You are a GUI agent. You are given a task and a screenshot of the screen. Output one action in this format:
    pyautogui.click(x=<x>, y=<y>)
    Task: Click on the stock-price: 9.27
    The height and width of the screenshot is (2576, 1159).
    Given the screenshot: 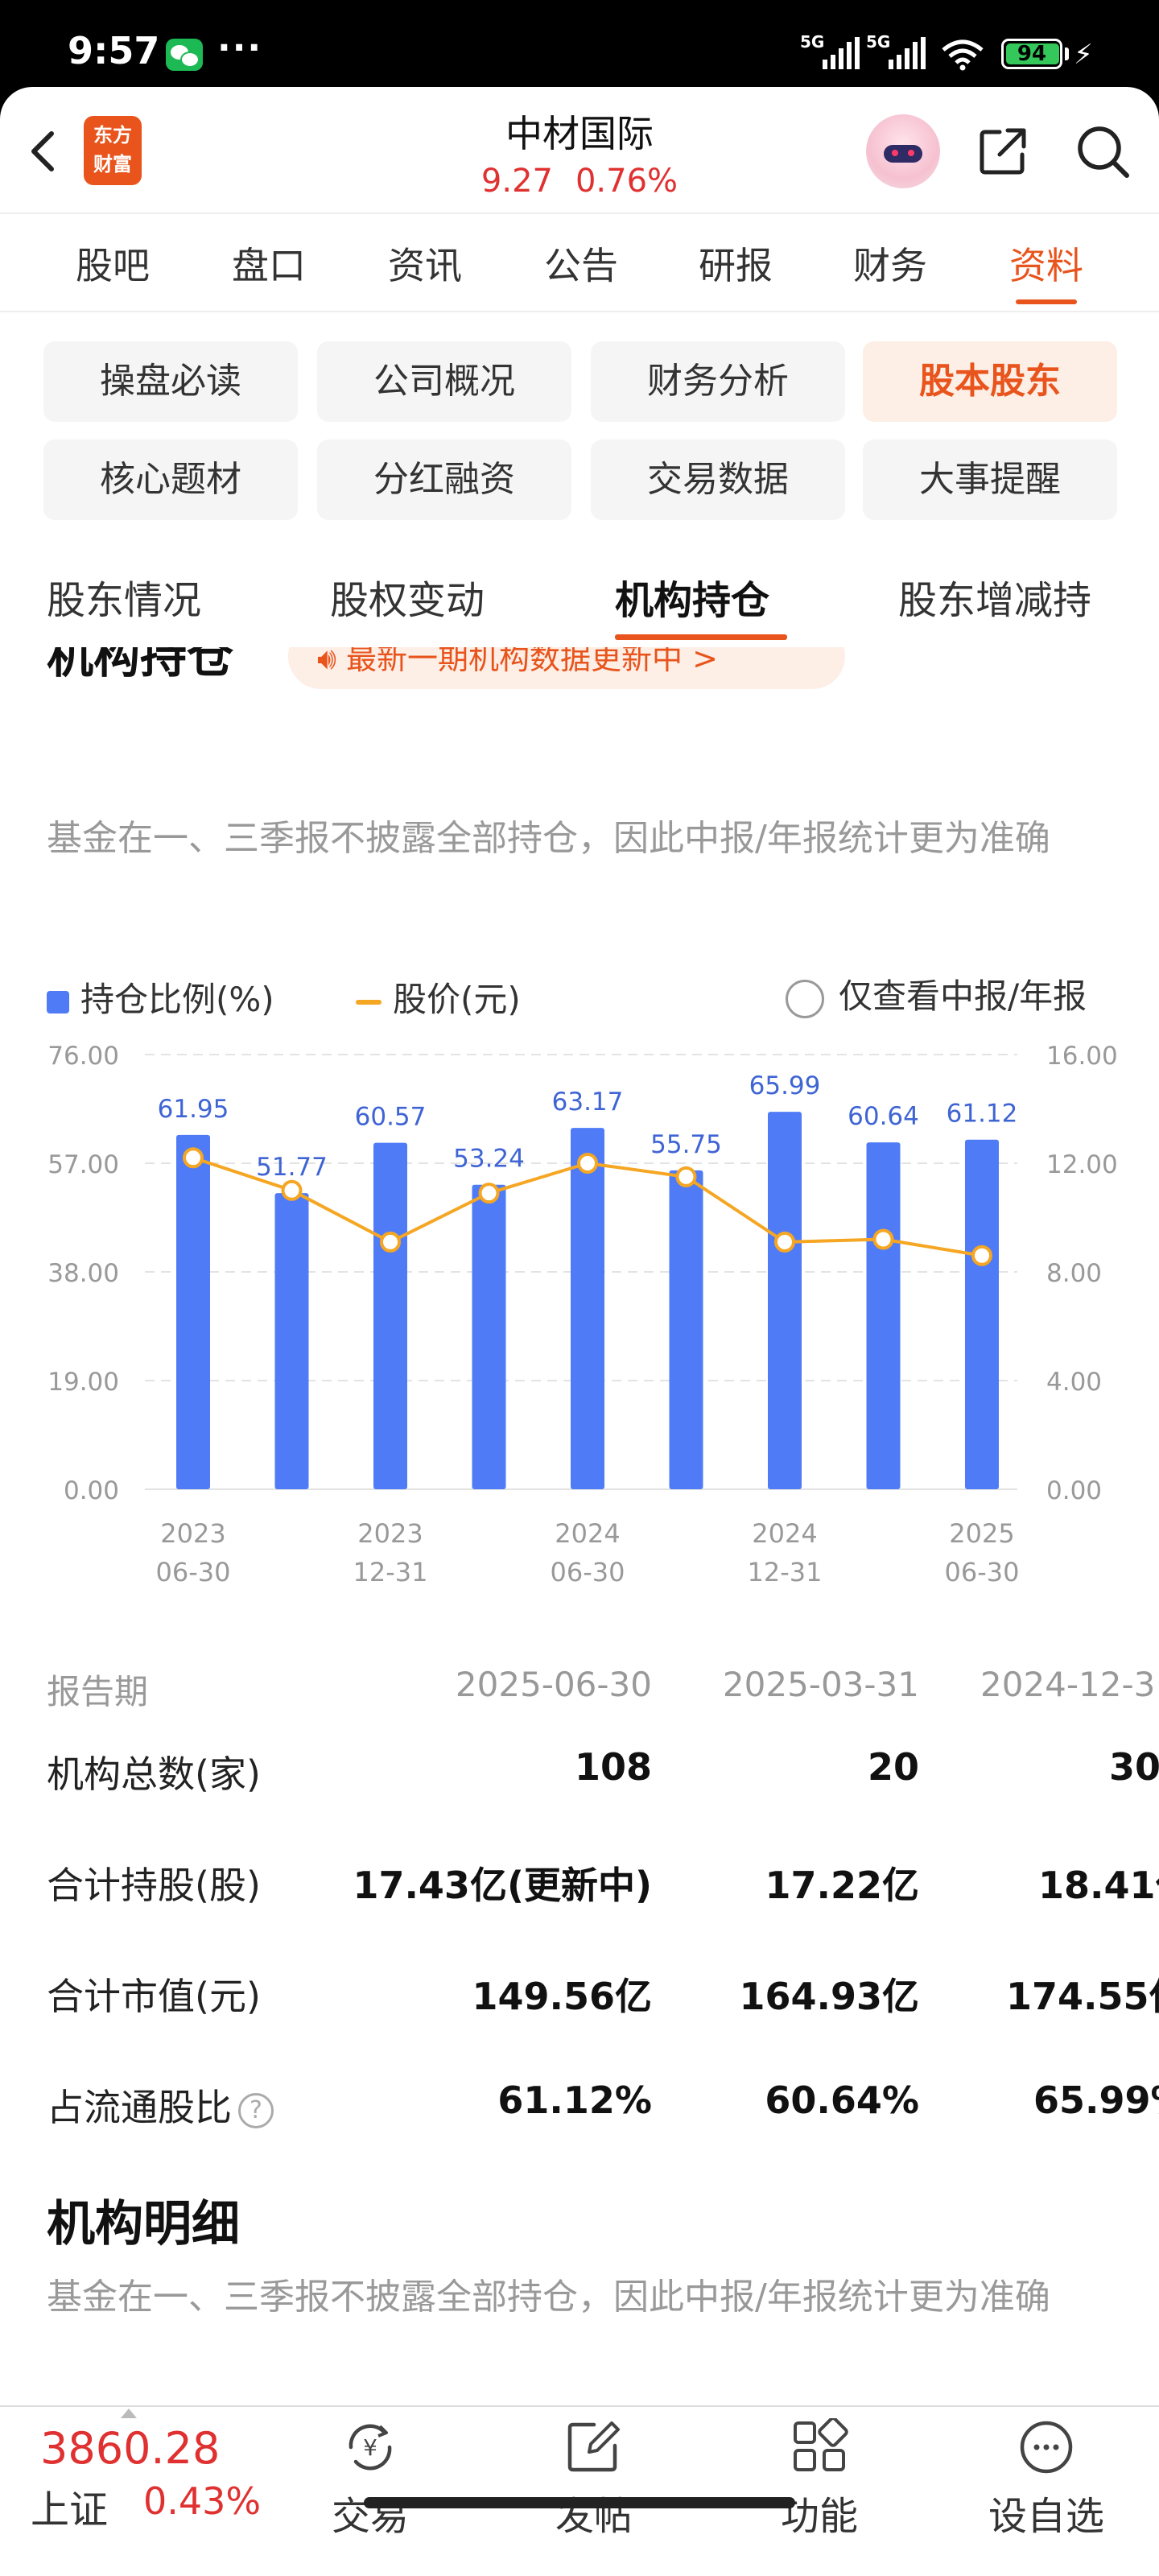 What is the action you would take?
    pyautogui.click(x=517, y=181)
    